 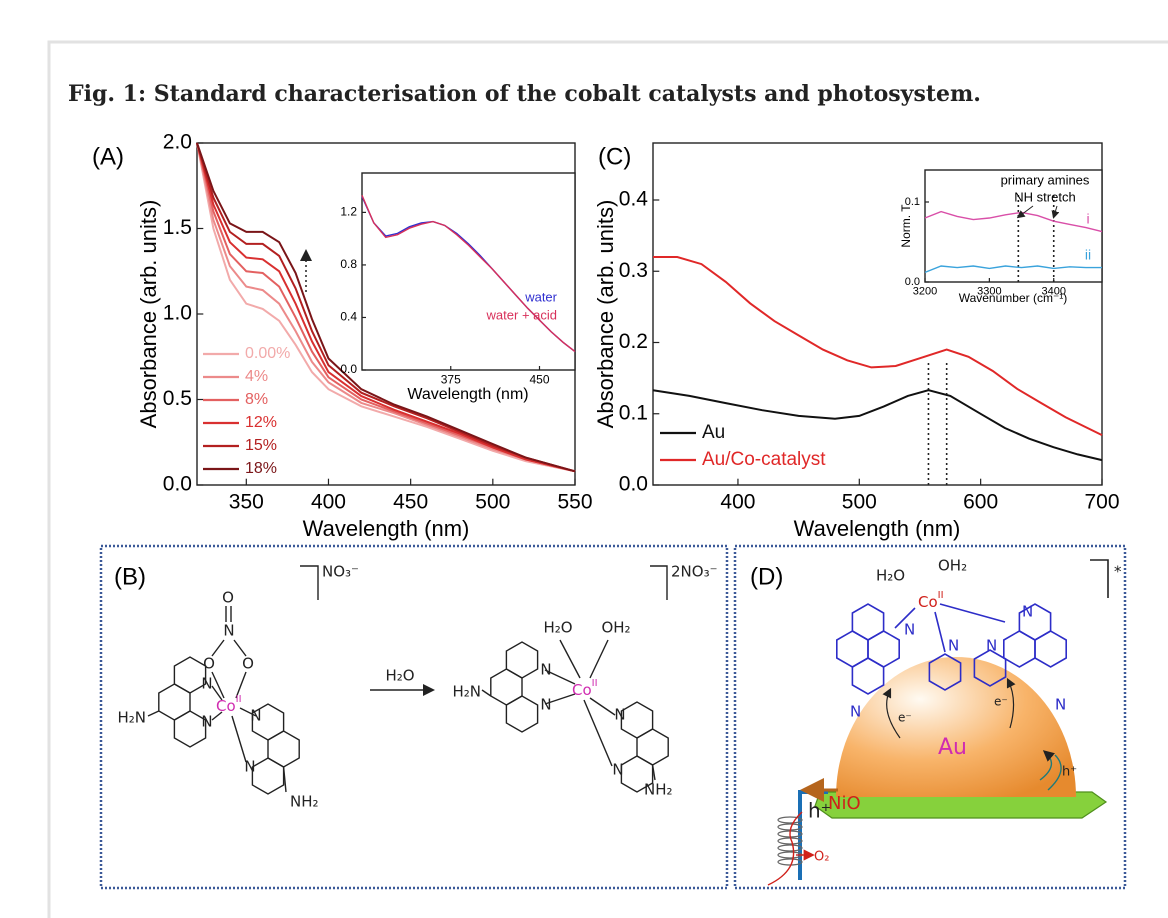 I want to click on x-tick-label: 400, so click(x=737, y=501).